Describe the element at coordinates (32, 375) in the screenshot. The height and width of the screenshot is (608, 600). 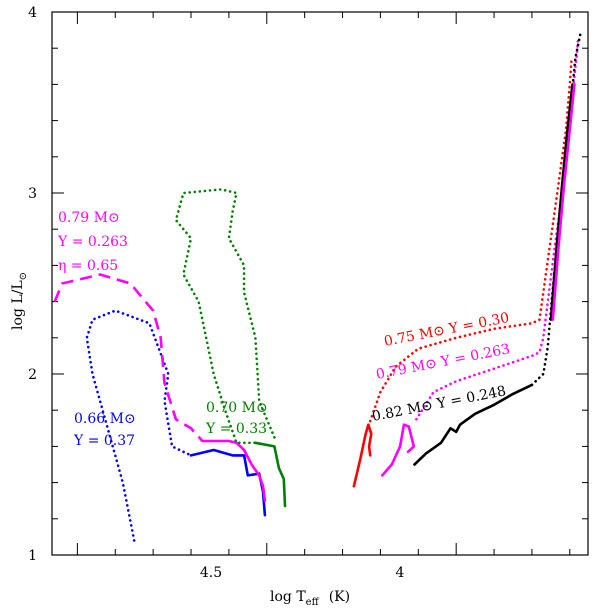
I see `y-tick-label-2: 2` at that location.